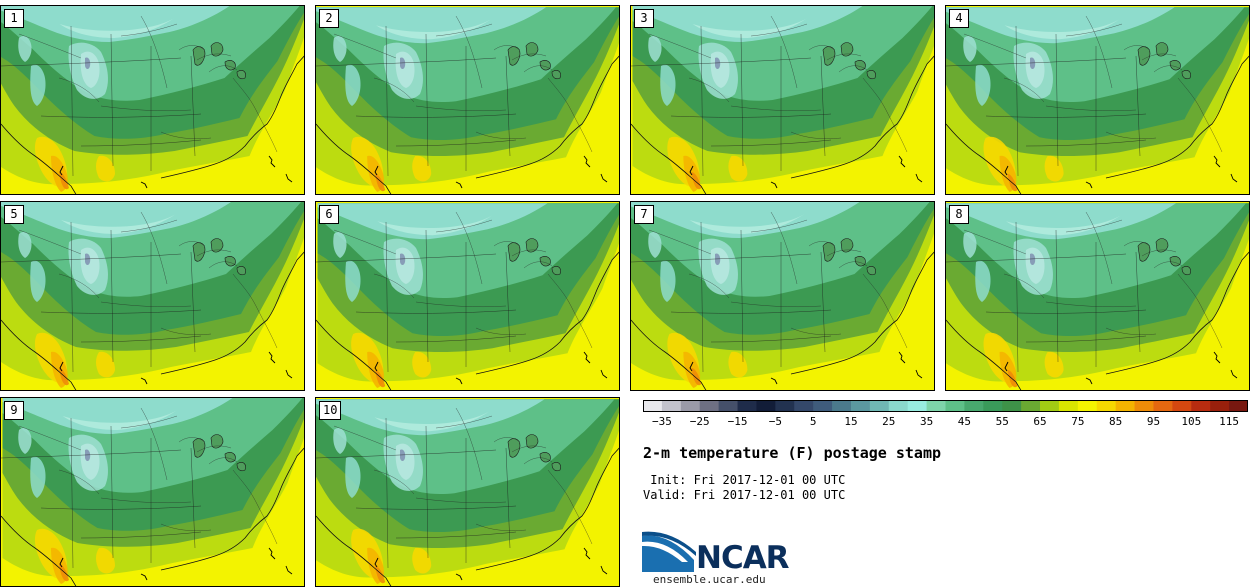 The image size is (1260, 588). Describe the element at coordinates (743, 558) in the screenshot. I see `ncar-logo-text: NCAR` at that location.